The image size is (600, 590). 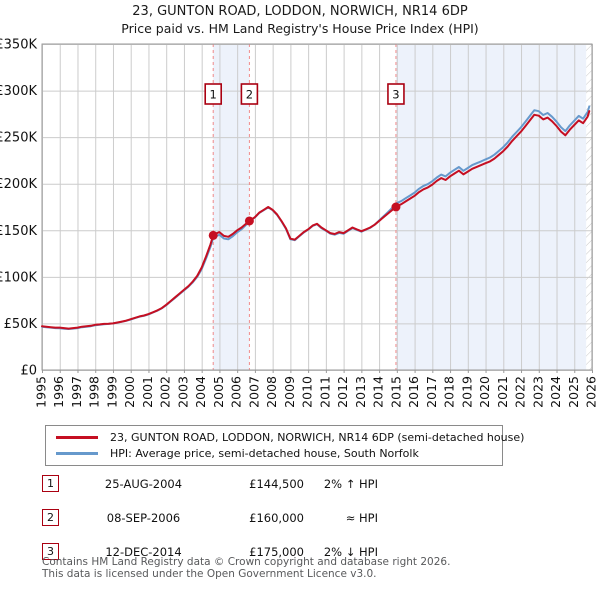 What do you see at coordinates (236, 392) in the screenshot?
I see `svg-text: 2006` at bounding box center [236, 392].